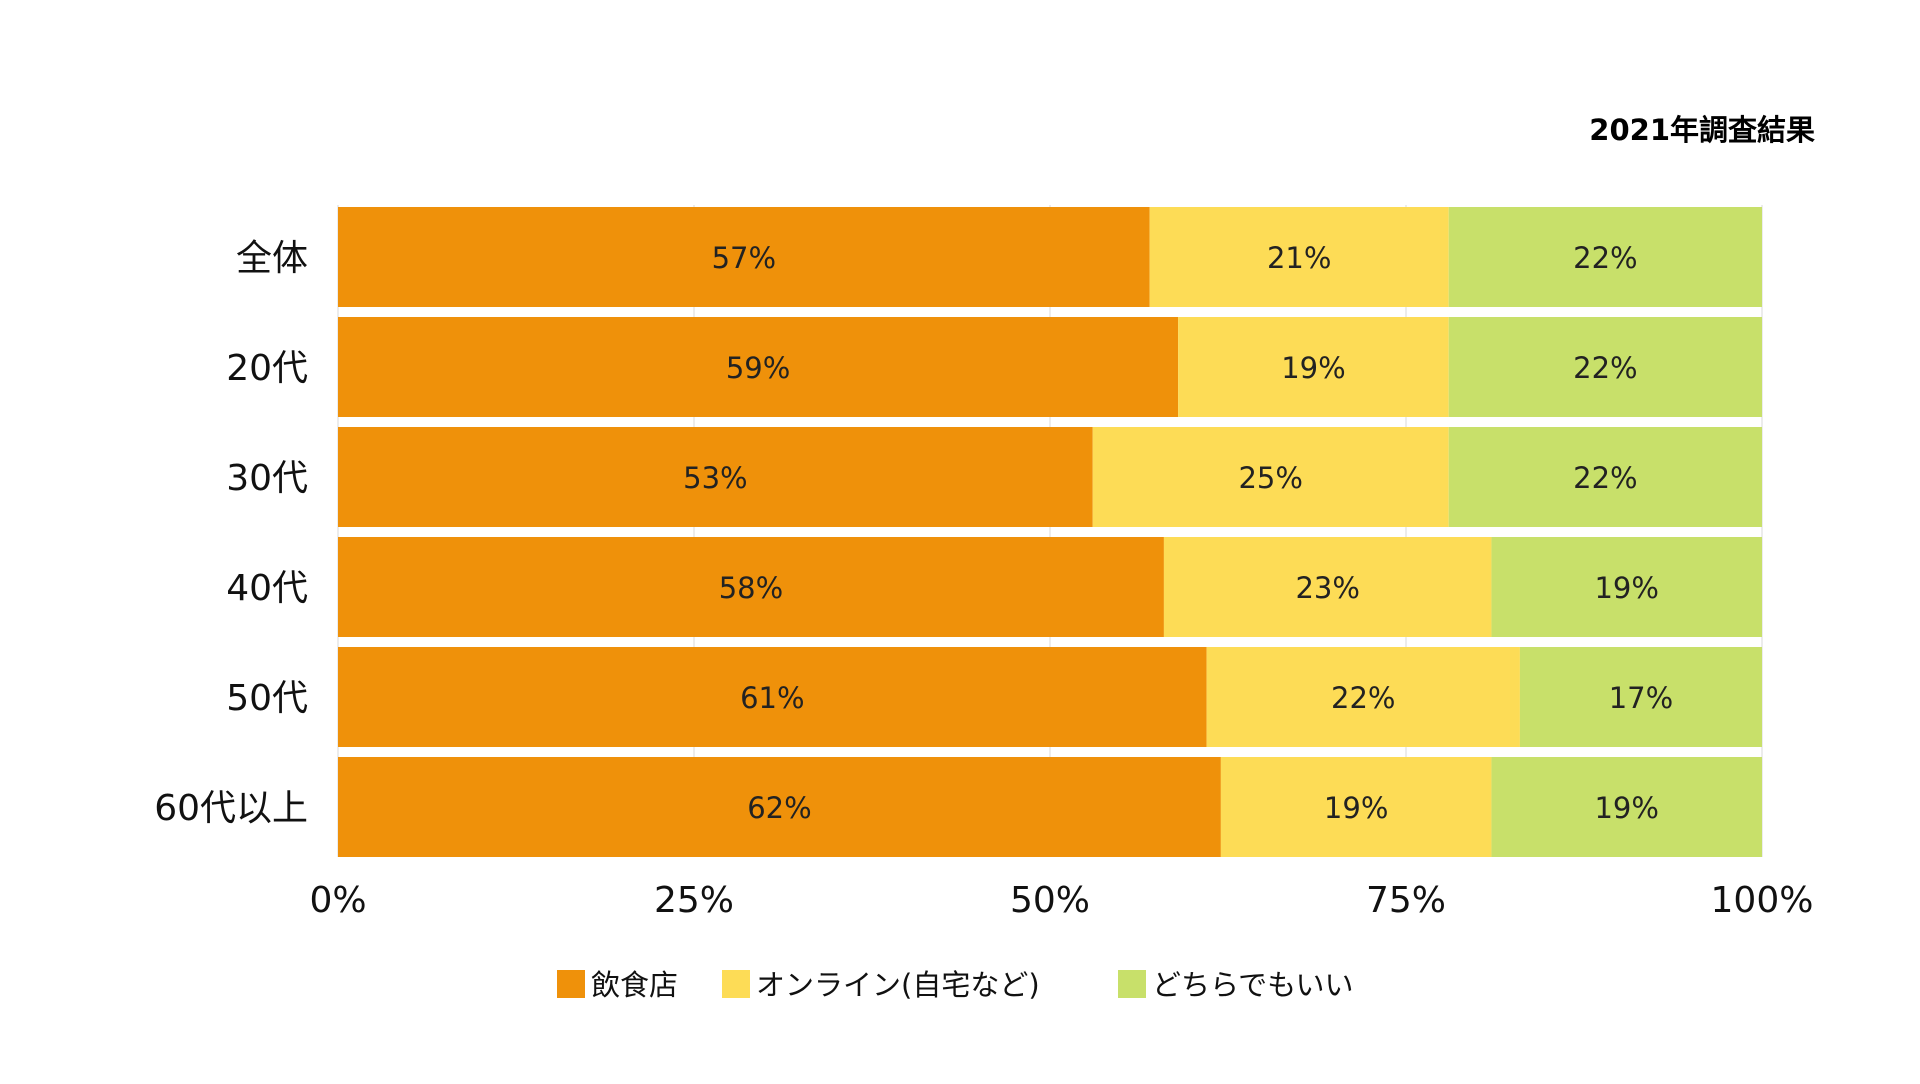 The image size is (1920, 1084). I want to click on x-tick-label-3: 75%, so click(1406, 900).